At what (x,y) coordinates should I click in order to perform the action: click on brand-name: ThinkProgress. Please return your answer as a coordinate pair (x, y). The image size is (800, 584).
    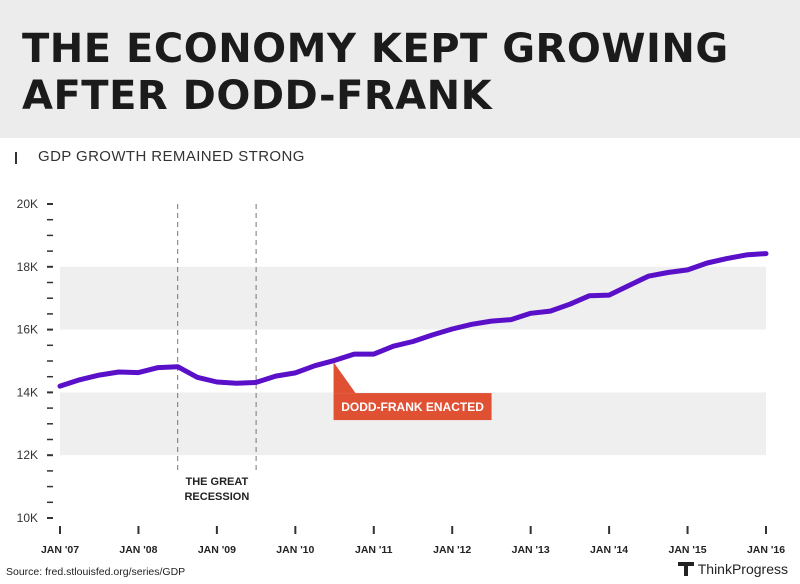
    Looking at the image, I should click on (742, 569).